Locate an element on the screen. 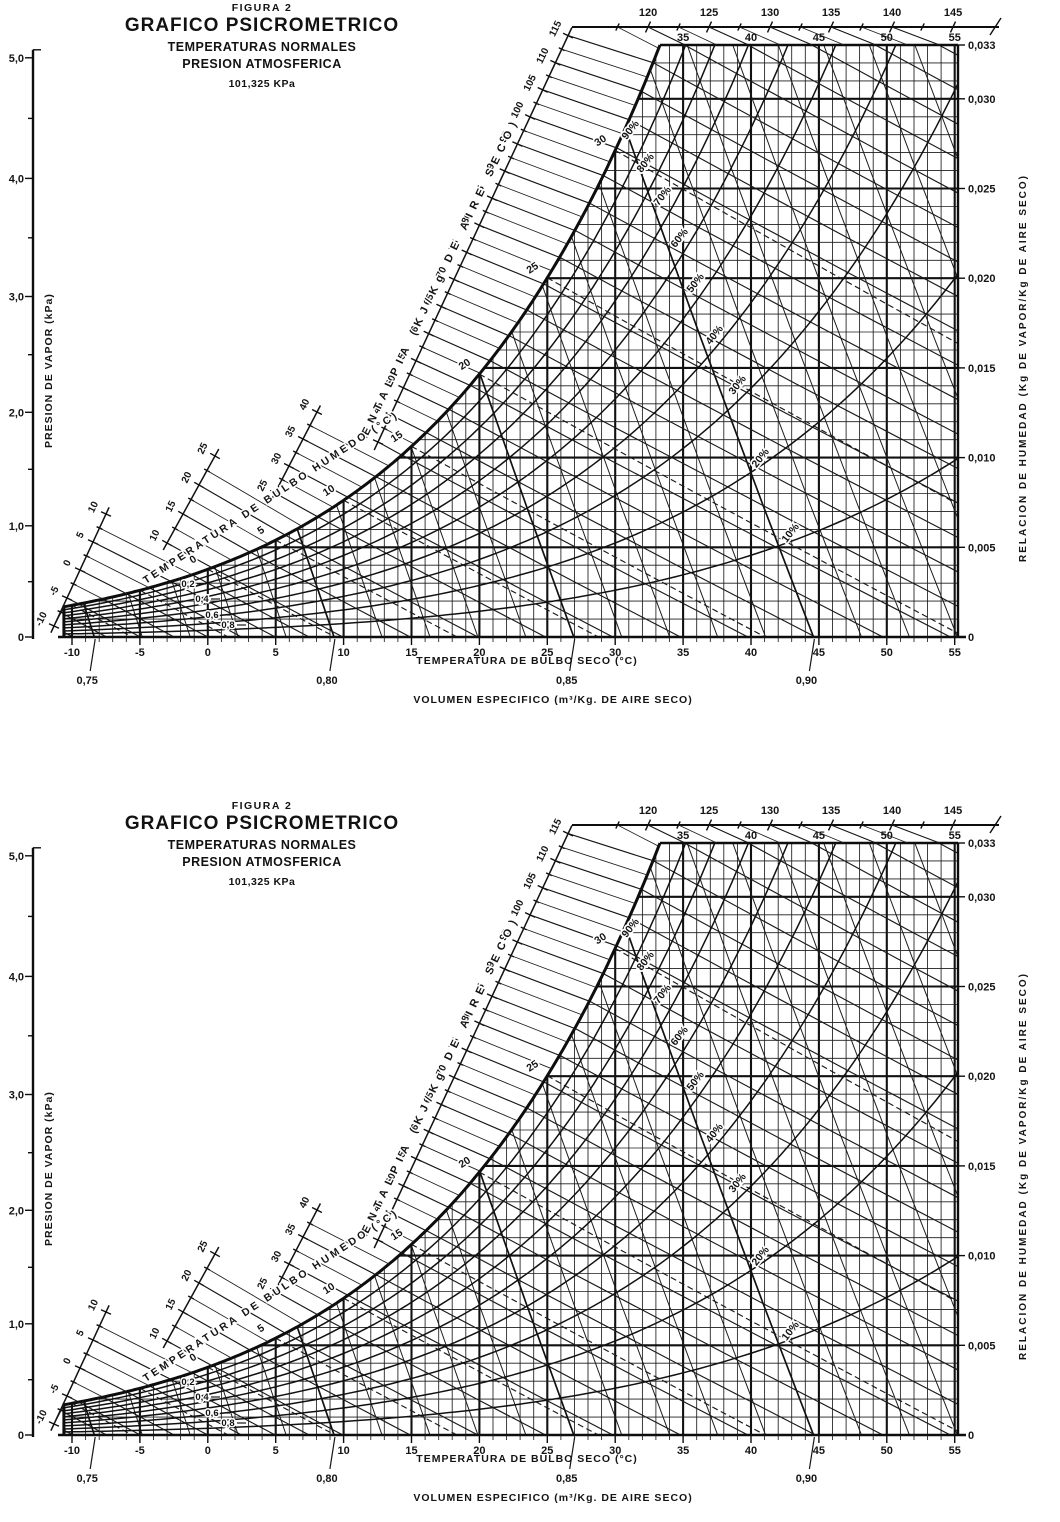 Image resolution: width=1060 pixels, height=1522 pixels. svg-text: 0,85 is located at coordinates (566, 1479).